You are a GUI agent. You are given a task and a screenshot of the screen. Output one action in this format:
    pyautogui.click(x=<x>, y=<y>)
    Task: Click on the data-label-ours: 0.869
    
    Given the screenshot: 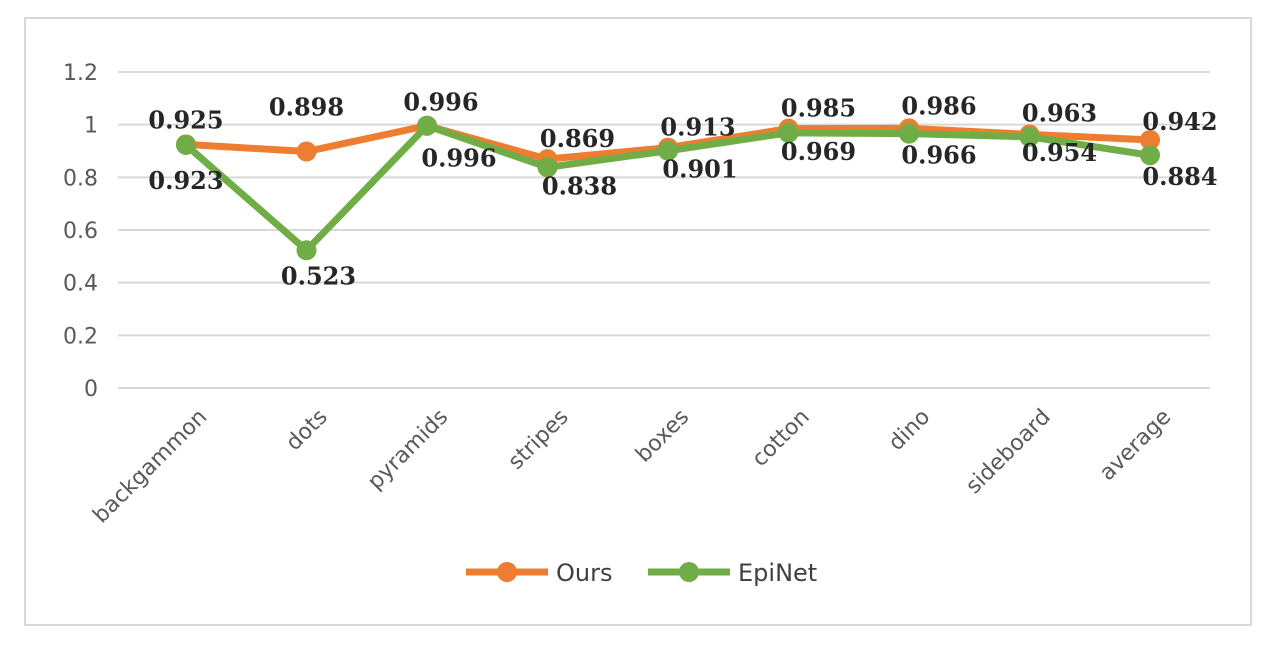 What is the action you would take?
    pyautogui.click(x=577, y=138)
    